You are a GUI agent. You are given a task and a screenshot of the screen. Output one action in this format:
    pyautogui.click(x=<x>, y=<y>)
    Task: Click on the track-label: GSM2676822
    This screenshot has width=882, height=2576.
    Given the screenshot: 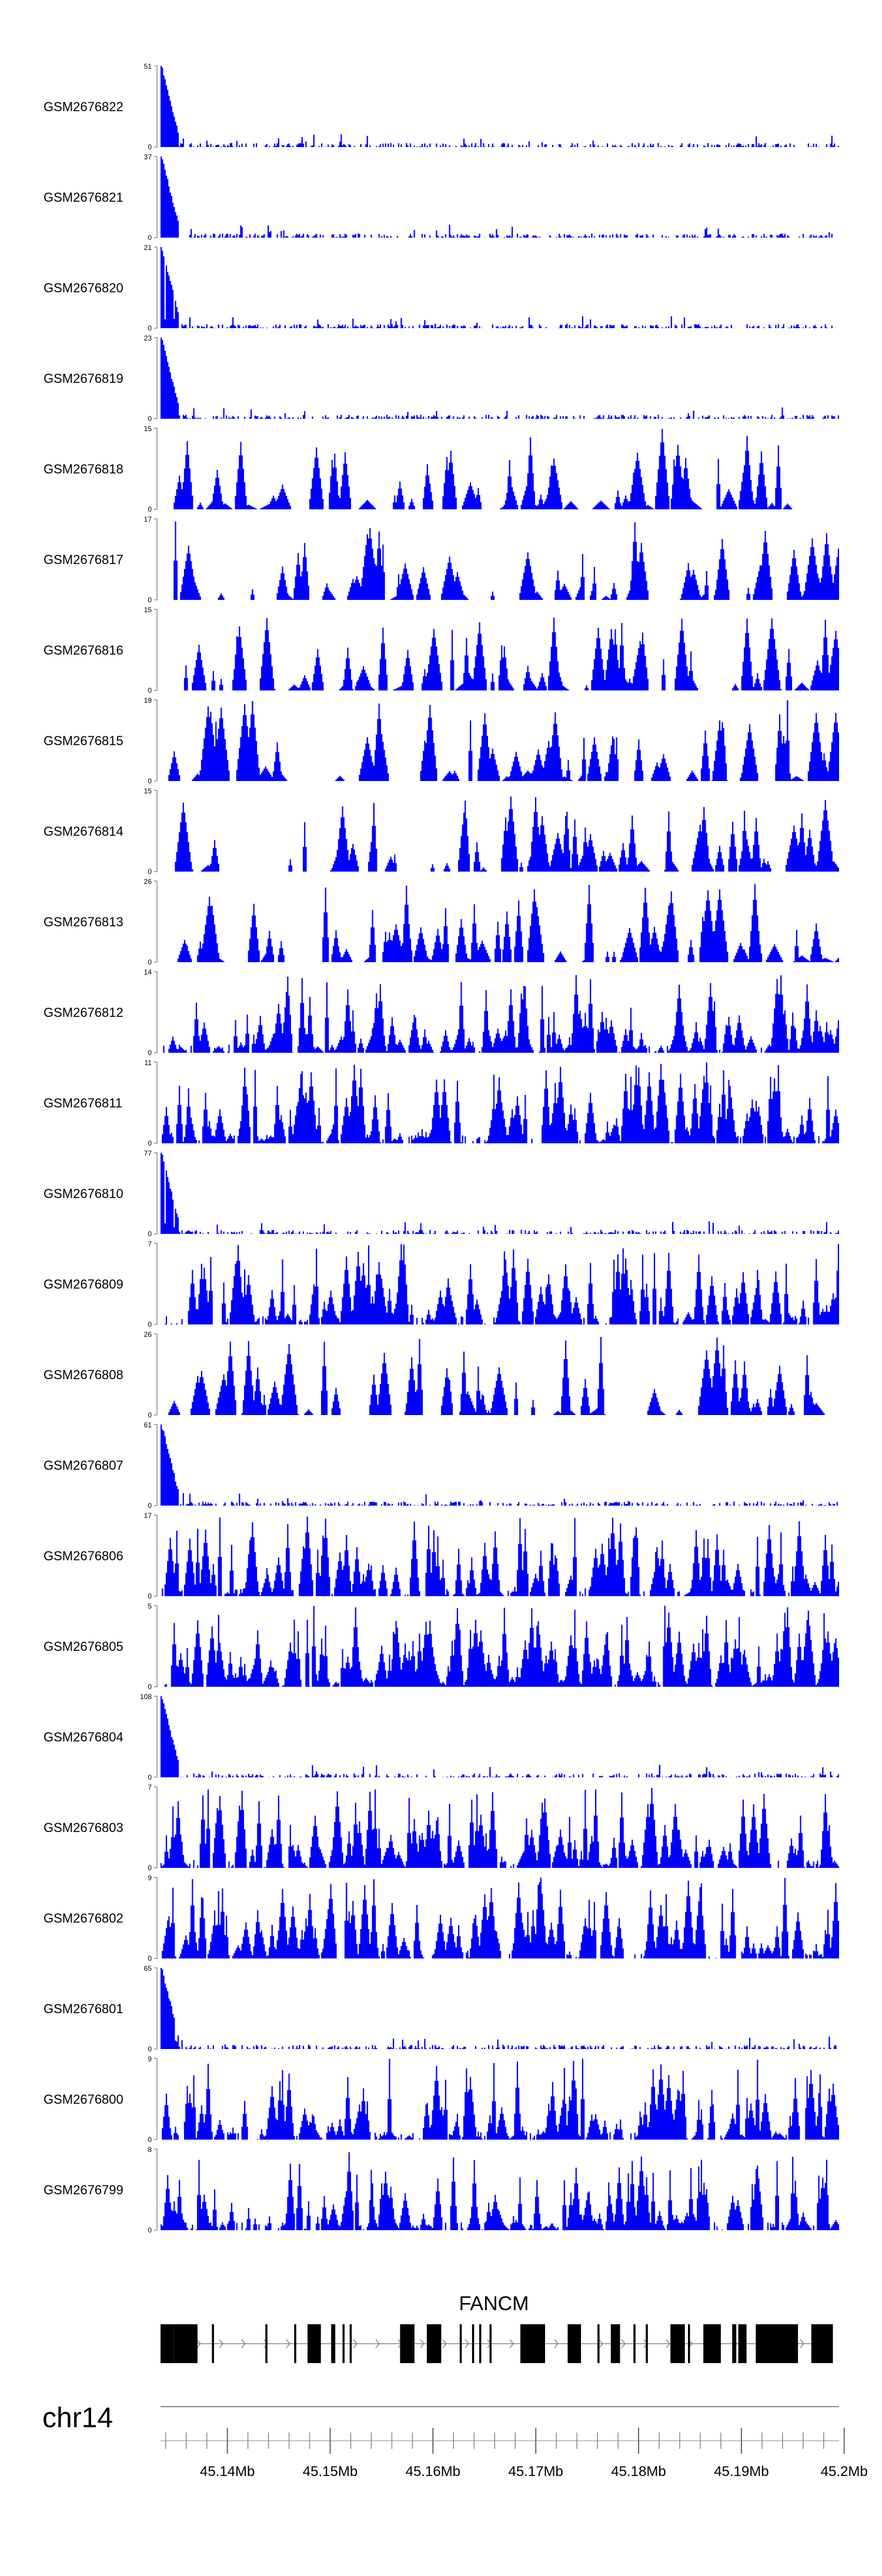 What is the action you would take?
    pyautogui.click(x=83, y=106)
    